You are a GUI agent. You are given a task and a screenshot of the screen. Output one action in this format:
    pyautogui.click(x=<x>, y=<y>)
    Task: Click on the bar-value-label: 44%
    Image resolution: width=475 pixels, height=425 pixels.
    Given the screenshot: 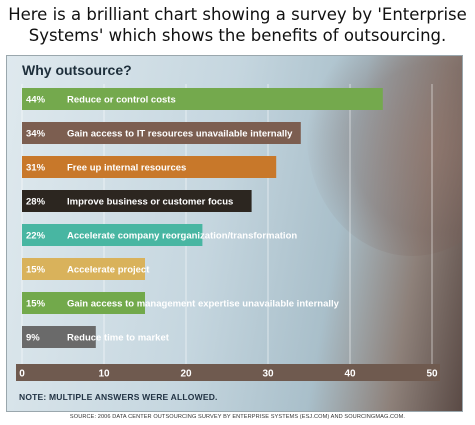 What is the action you would take?
    pyautogui.click(x=36, y=100)
    